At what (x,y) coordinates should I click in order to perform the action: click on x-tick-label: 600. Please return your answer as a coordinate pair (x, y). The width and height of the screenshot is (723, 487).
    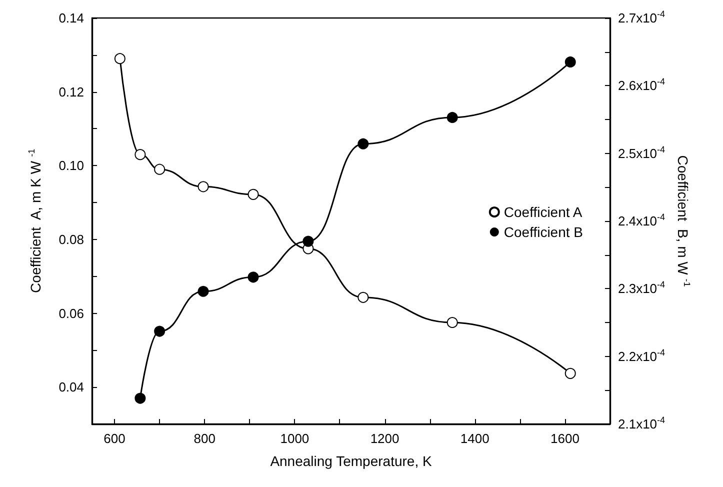
    Looking at the image, I should click on (115, 438).